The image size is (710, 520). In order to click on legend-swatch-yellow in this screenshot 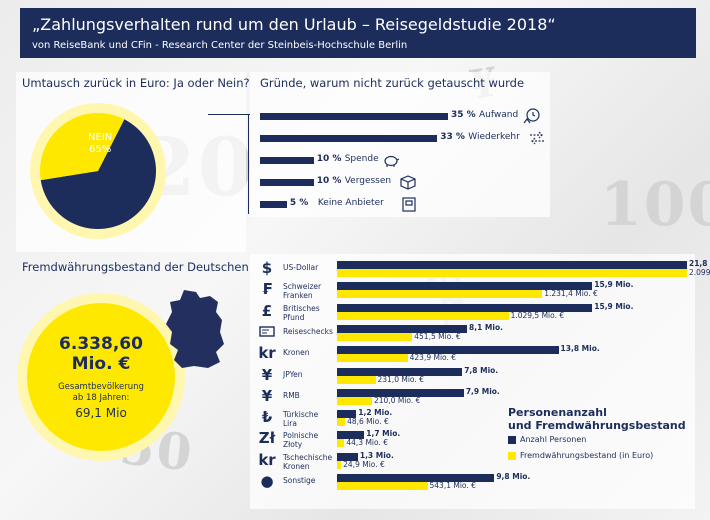, I will do `click(512, 456)`.